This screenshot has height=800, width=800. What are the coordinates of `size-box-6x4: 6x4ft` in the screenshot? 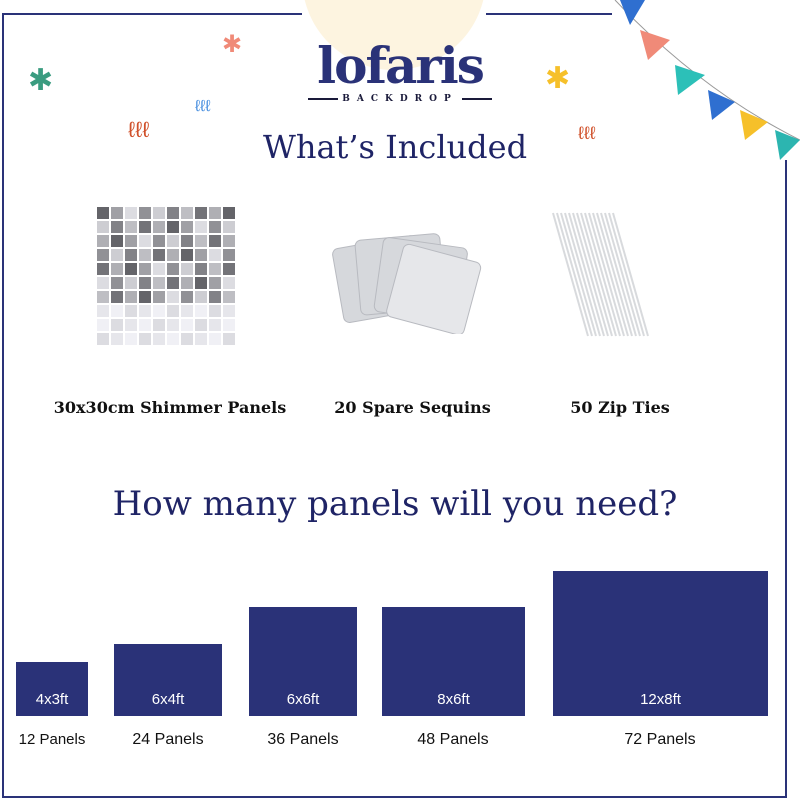 It's located at (168, 680).